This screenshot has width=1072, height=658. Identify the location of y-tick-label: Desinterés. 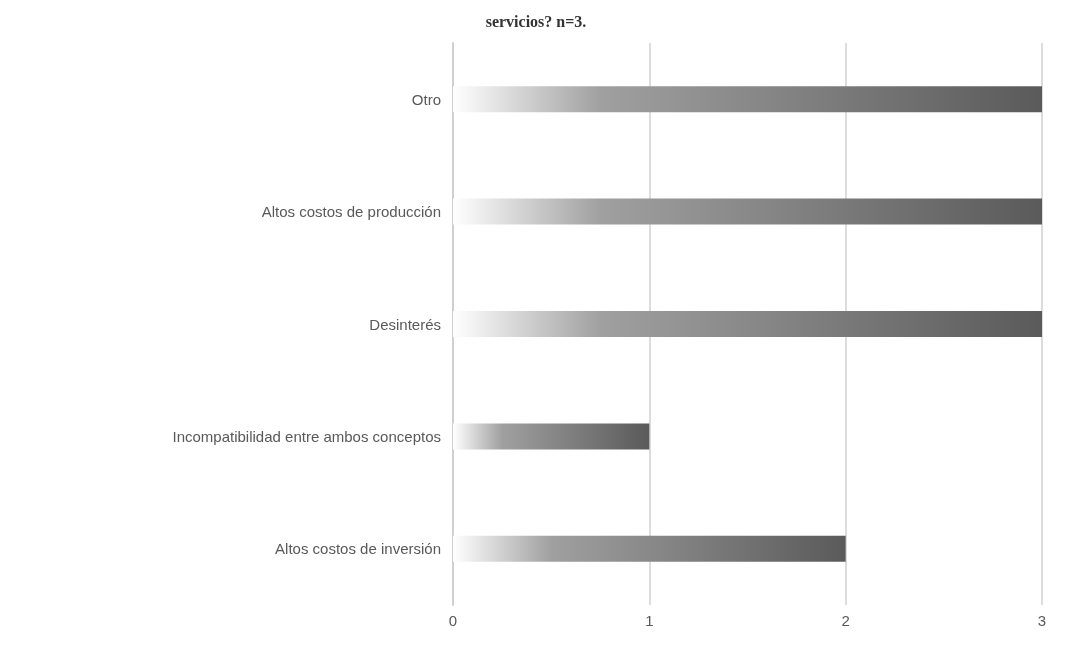
(405, 324).